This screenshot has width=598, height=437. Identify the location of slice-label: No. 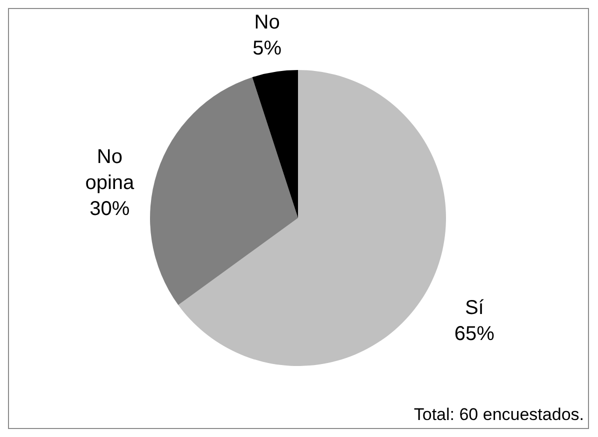
(267, 22).